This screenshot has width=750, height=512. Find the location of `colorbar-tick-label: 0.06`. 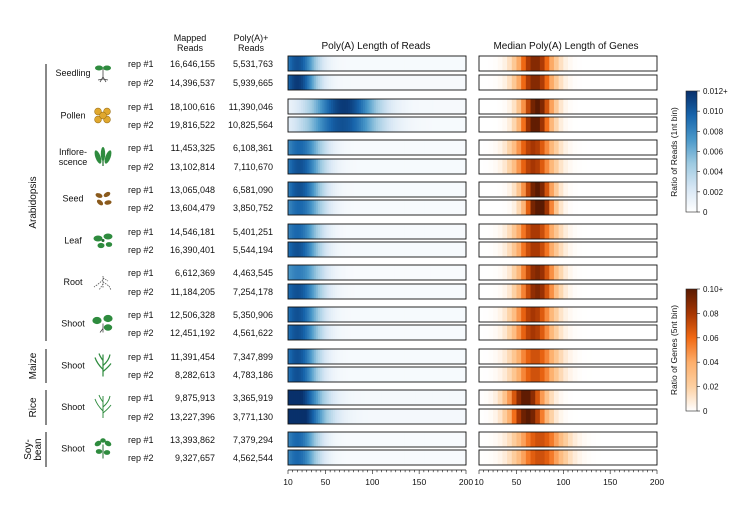

colorbar-tick-label: 0.06 is located at coordinates (711, 338).